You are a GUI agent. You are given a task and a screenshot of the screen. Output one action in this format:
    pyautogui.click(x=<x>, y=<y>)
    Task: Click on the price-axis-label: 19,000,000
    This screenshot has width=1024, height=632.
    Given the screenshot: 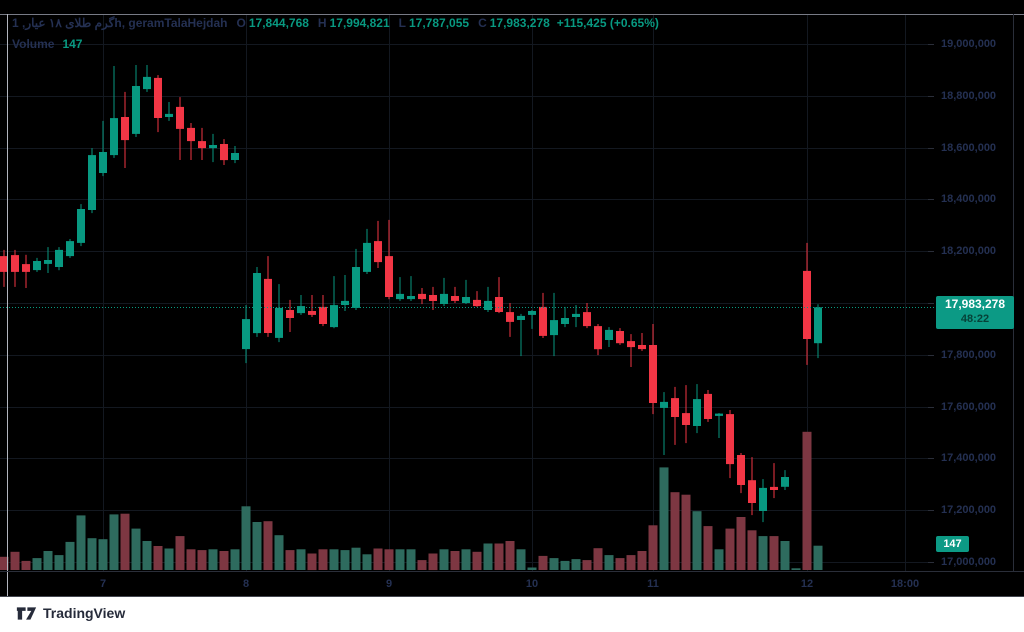 What is the action you would take?
    pyautogui.click(x=969, y=44)
    